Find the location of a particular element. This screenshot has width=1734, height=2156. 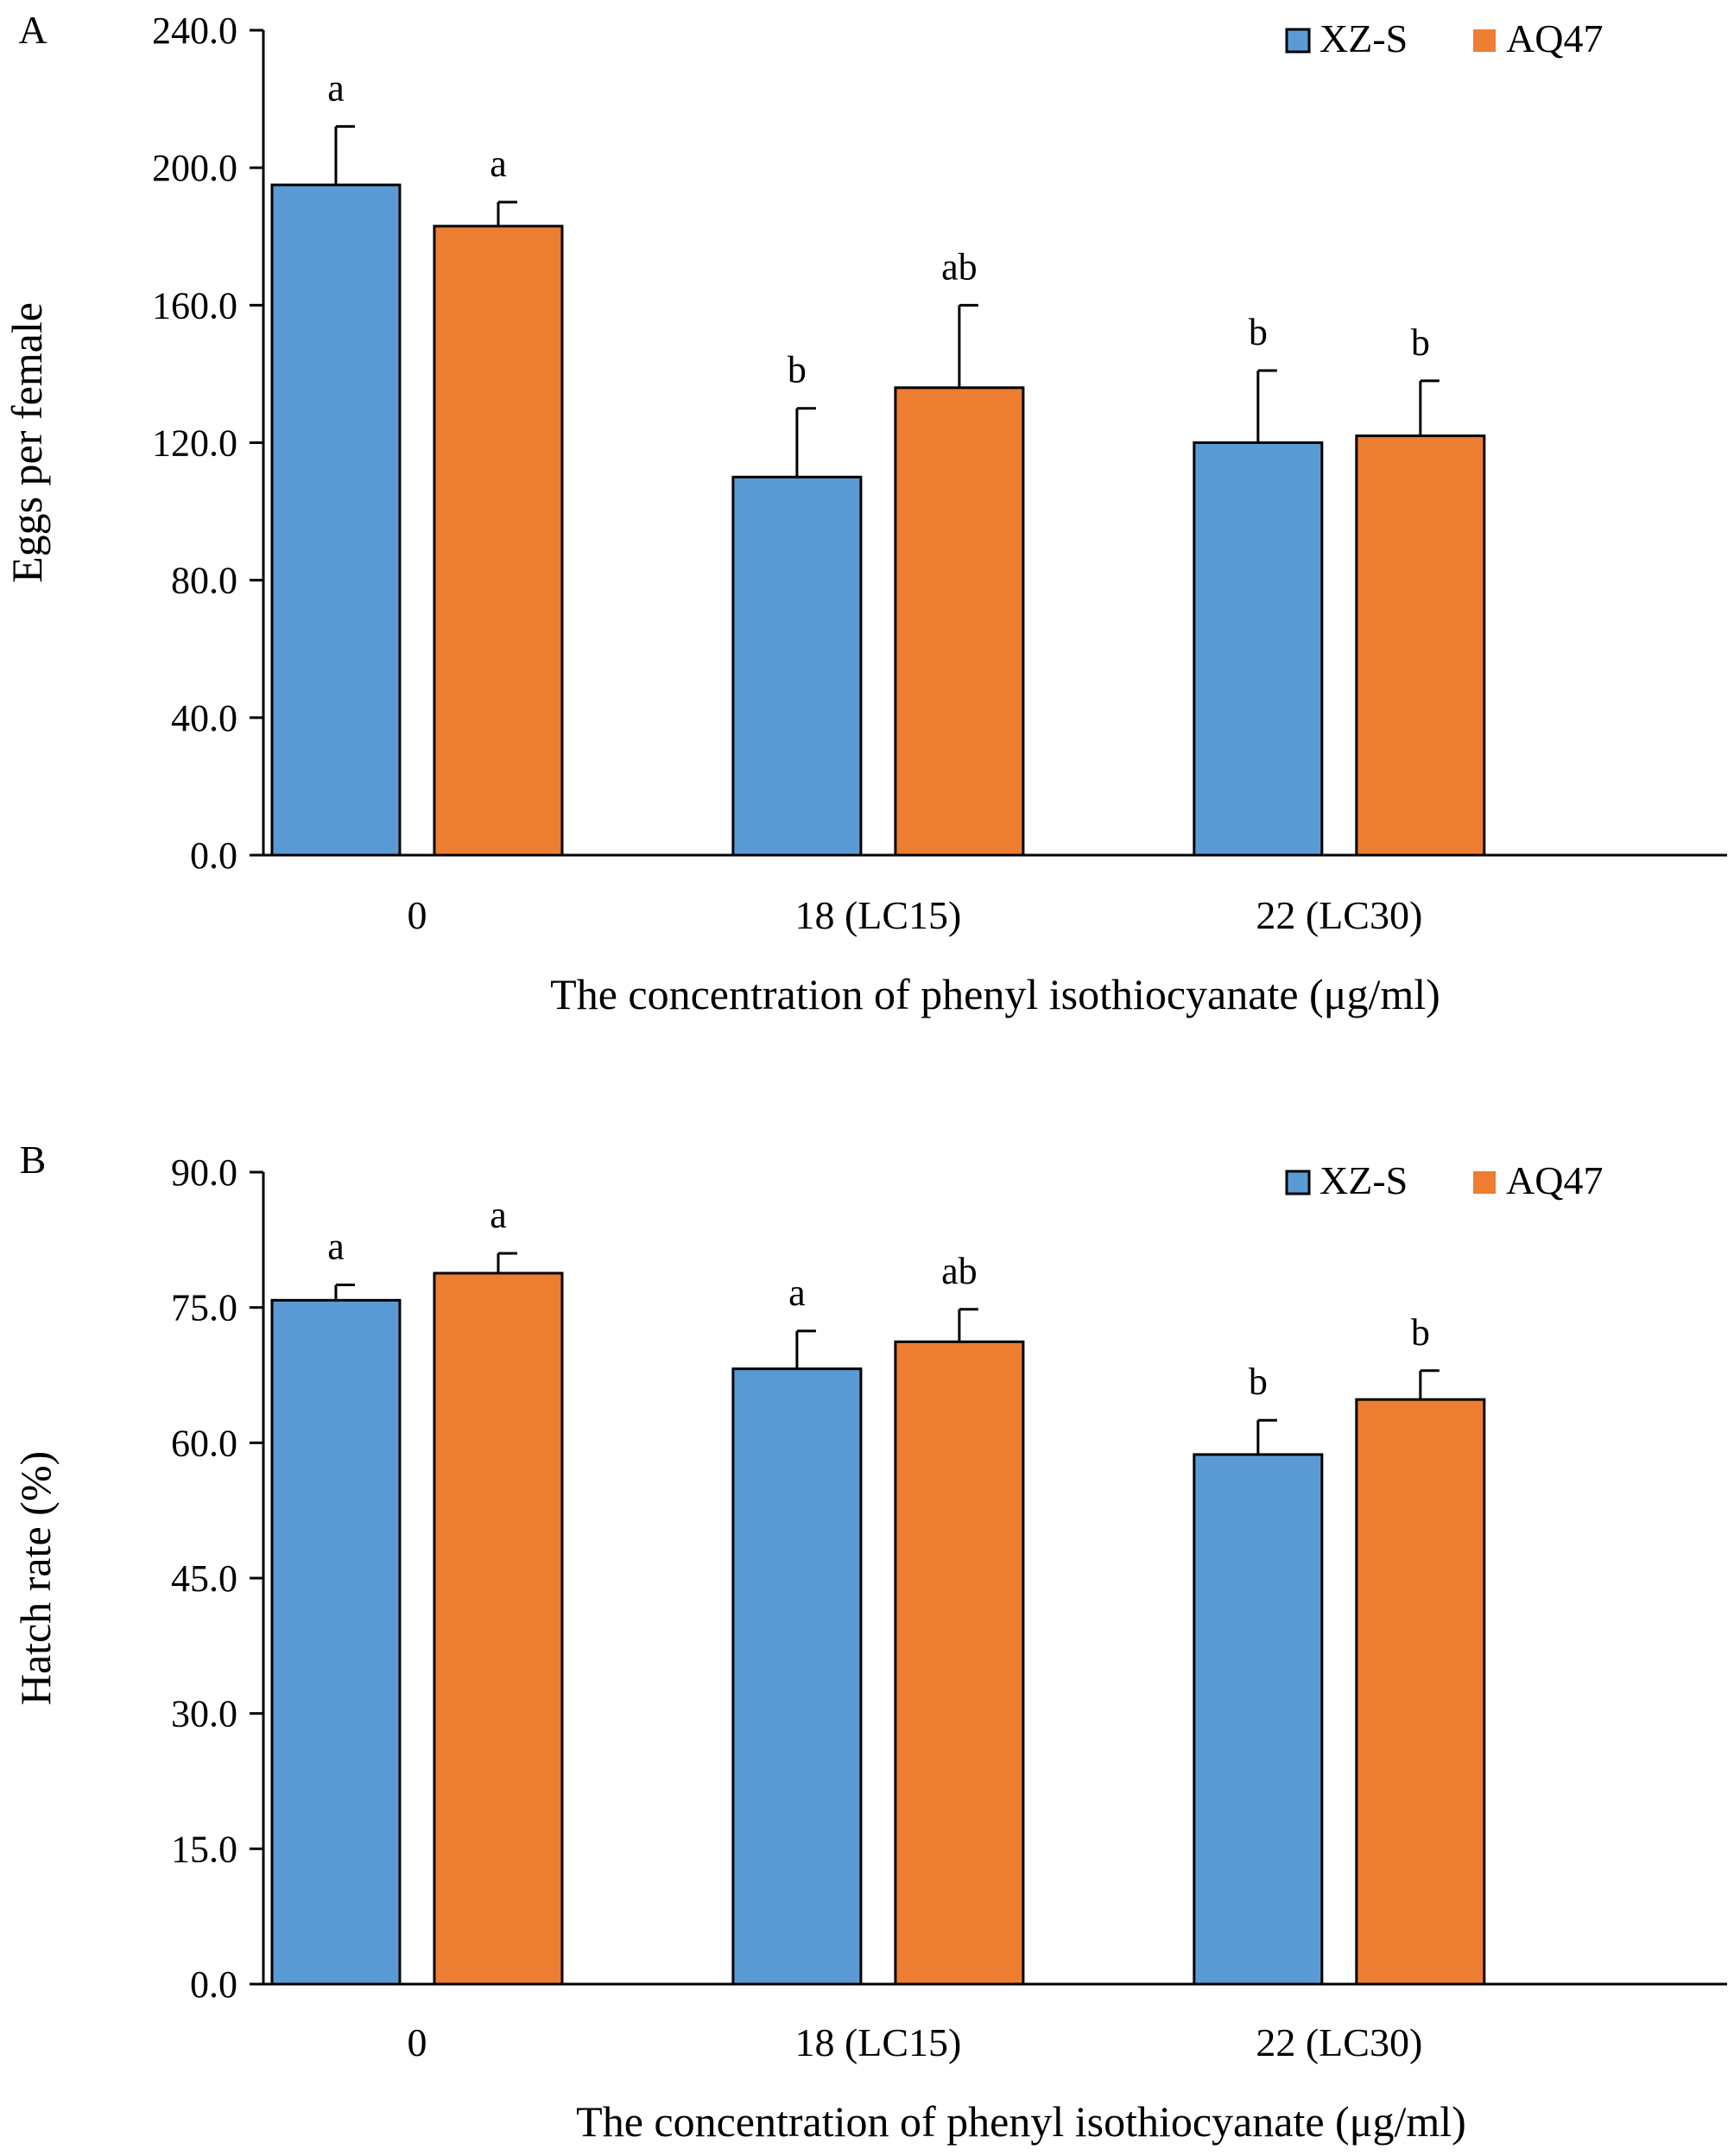

y-tick-label: 40.0 is located at coordinates (204, 718).